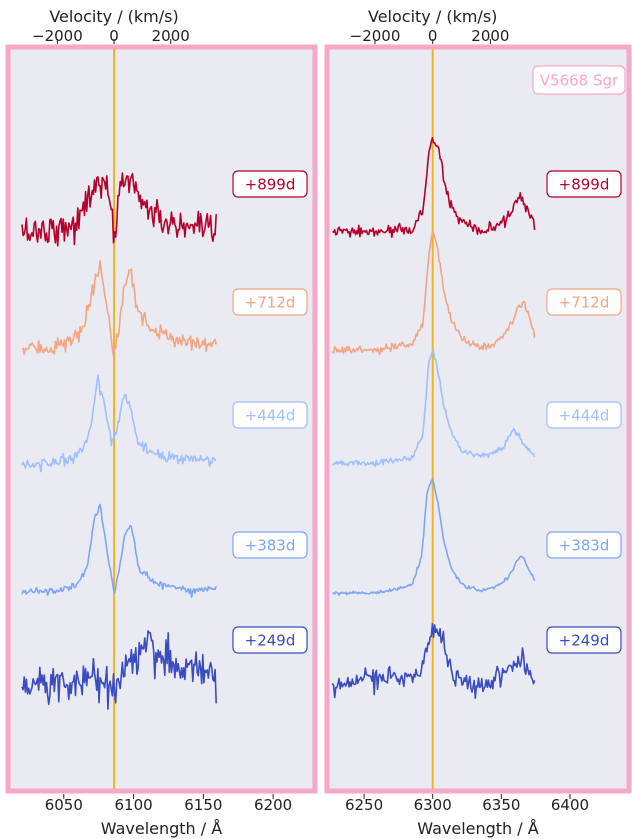 The image size is (632, 839). What do you see at coordinates (433, 293) in the screenshot?
I see `spectrum-line-right-712d` at bounding box center [433, 293].